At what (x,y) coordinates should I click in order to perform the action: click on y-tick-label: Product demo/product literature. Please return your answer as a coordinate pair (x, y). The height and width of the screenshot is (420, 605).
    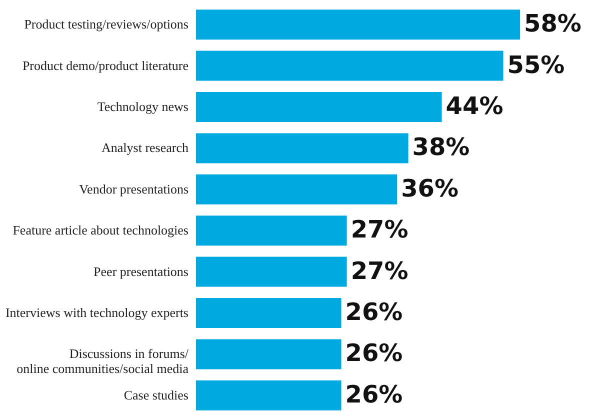
    Looking at the image, I should click on (105, 65).